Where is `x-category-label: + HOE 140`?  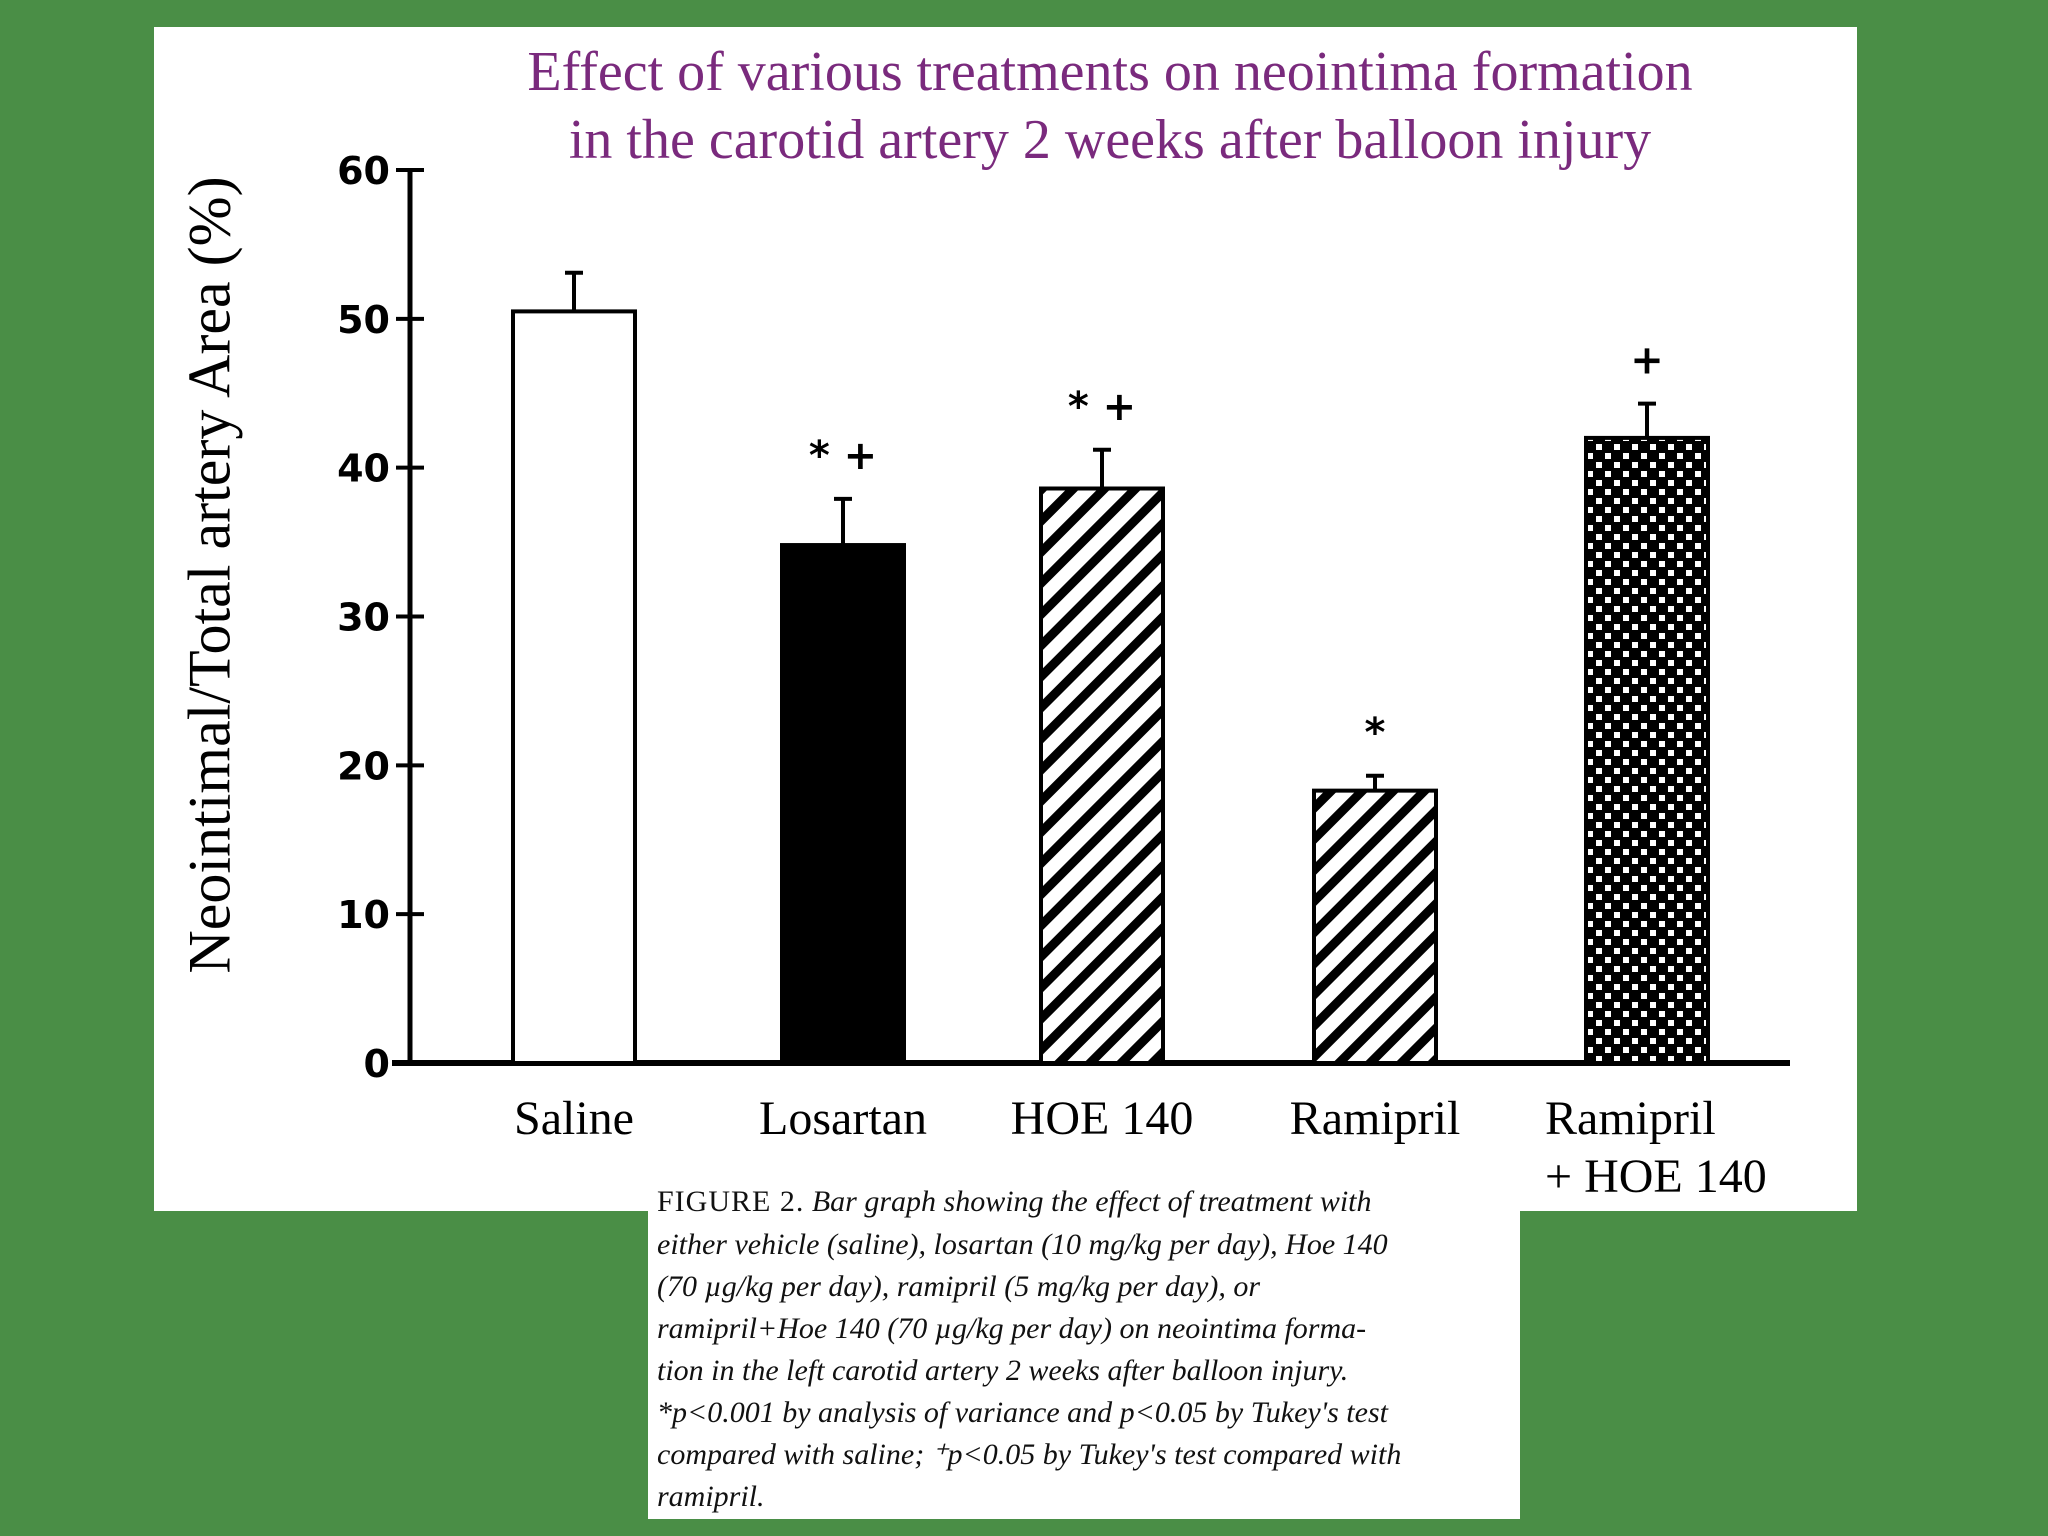 x-category-label: + HOE 140 is located at coordinates (1656, 1176).